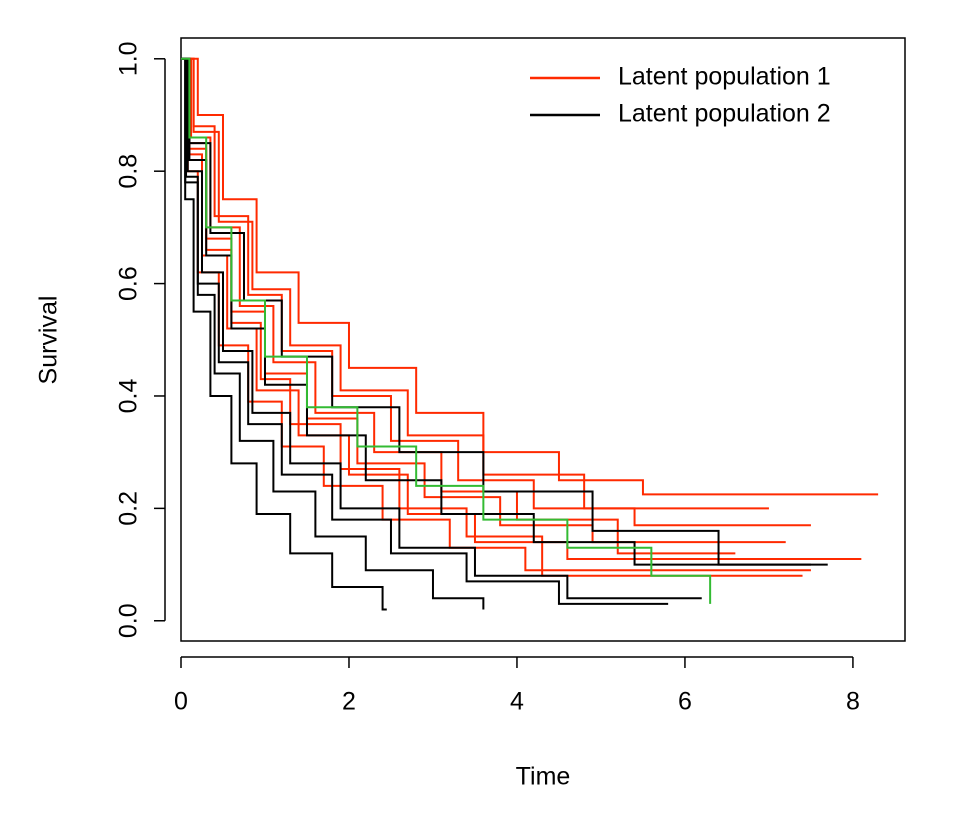 This screenshot has width=958, height=819. What do you see at coordinates (129, 620) in the screenshot?
I see `y-tick-label: 0.0` at bounding box center [129, 620].